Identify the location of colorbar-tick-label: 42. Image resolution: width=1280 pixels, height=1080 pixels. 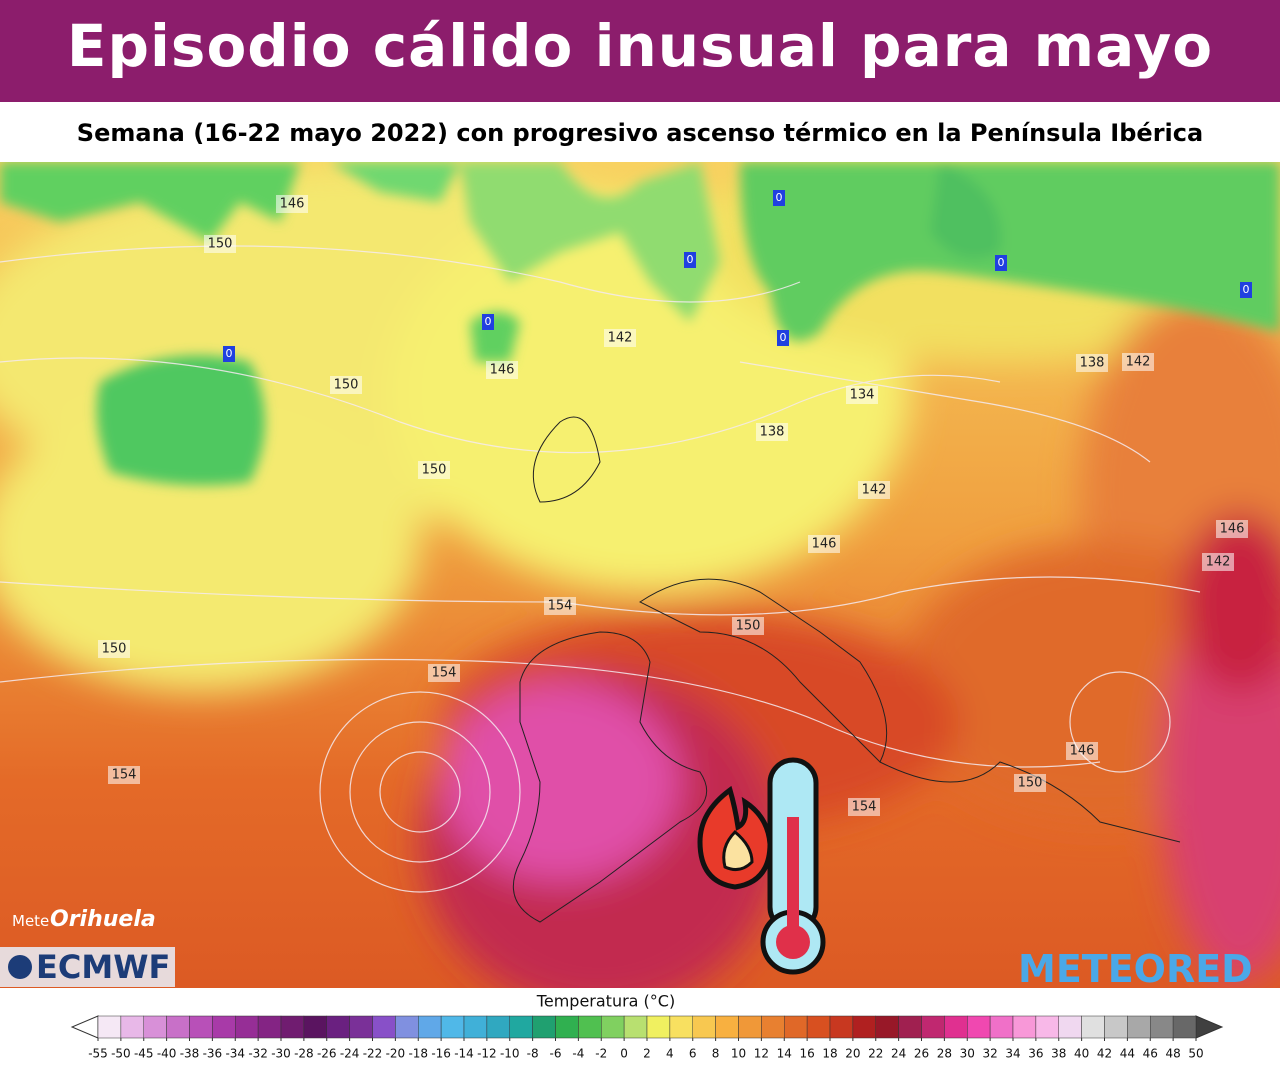
(1104, 1054).